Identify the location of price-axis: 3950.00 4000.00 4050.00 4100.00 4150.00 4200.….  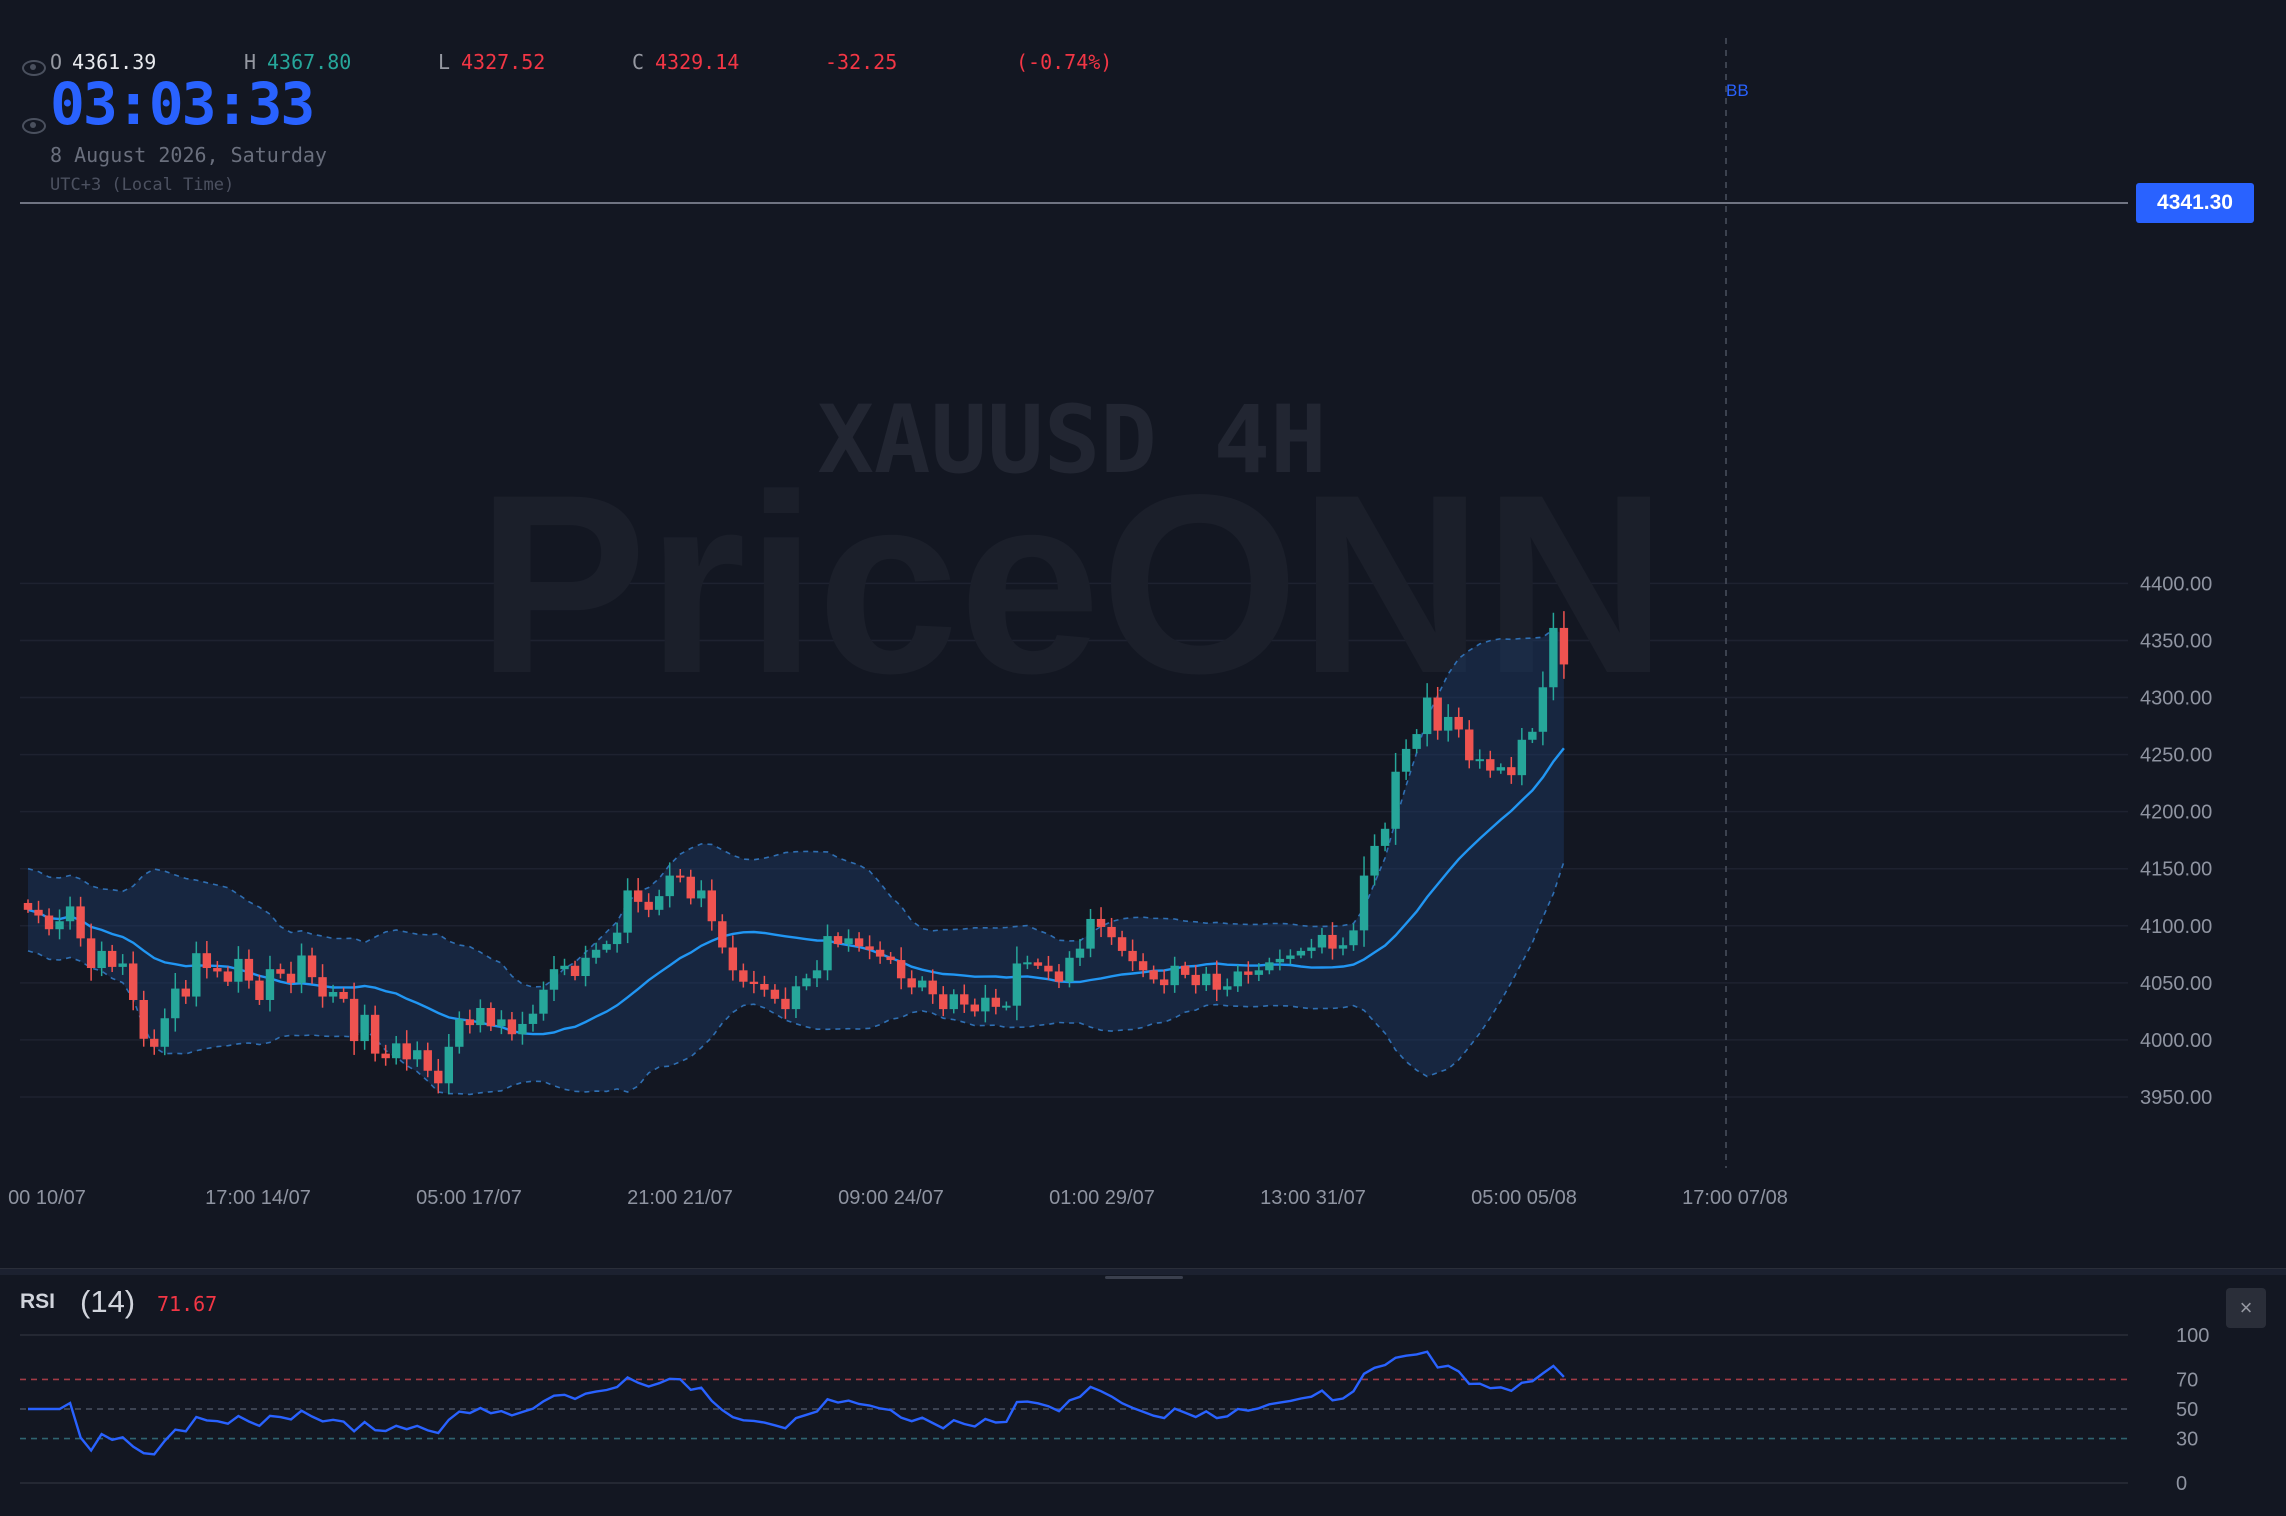
(2176, 841).